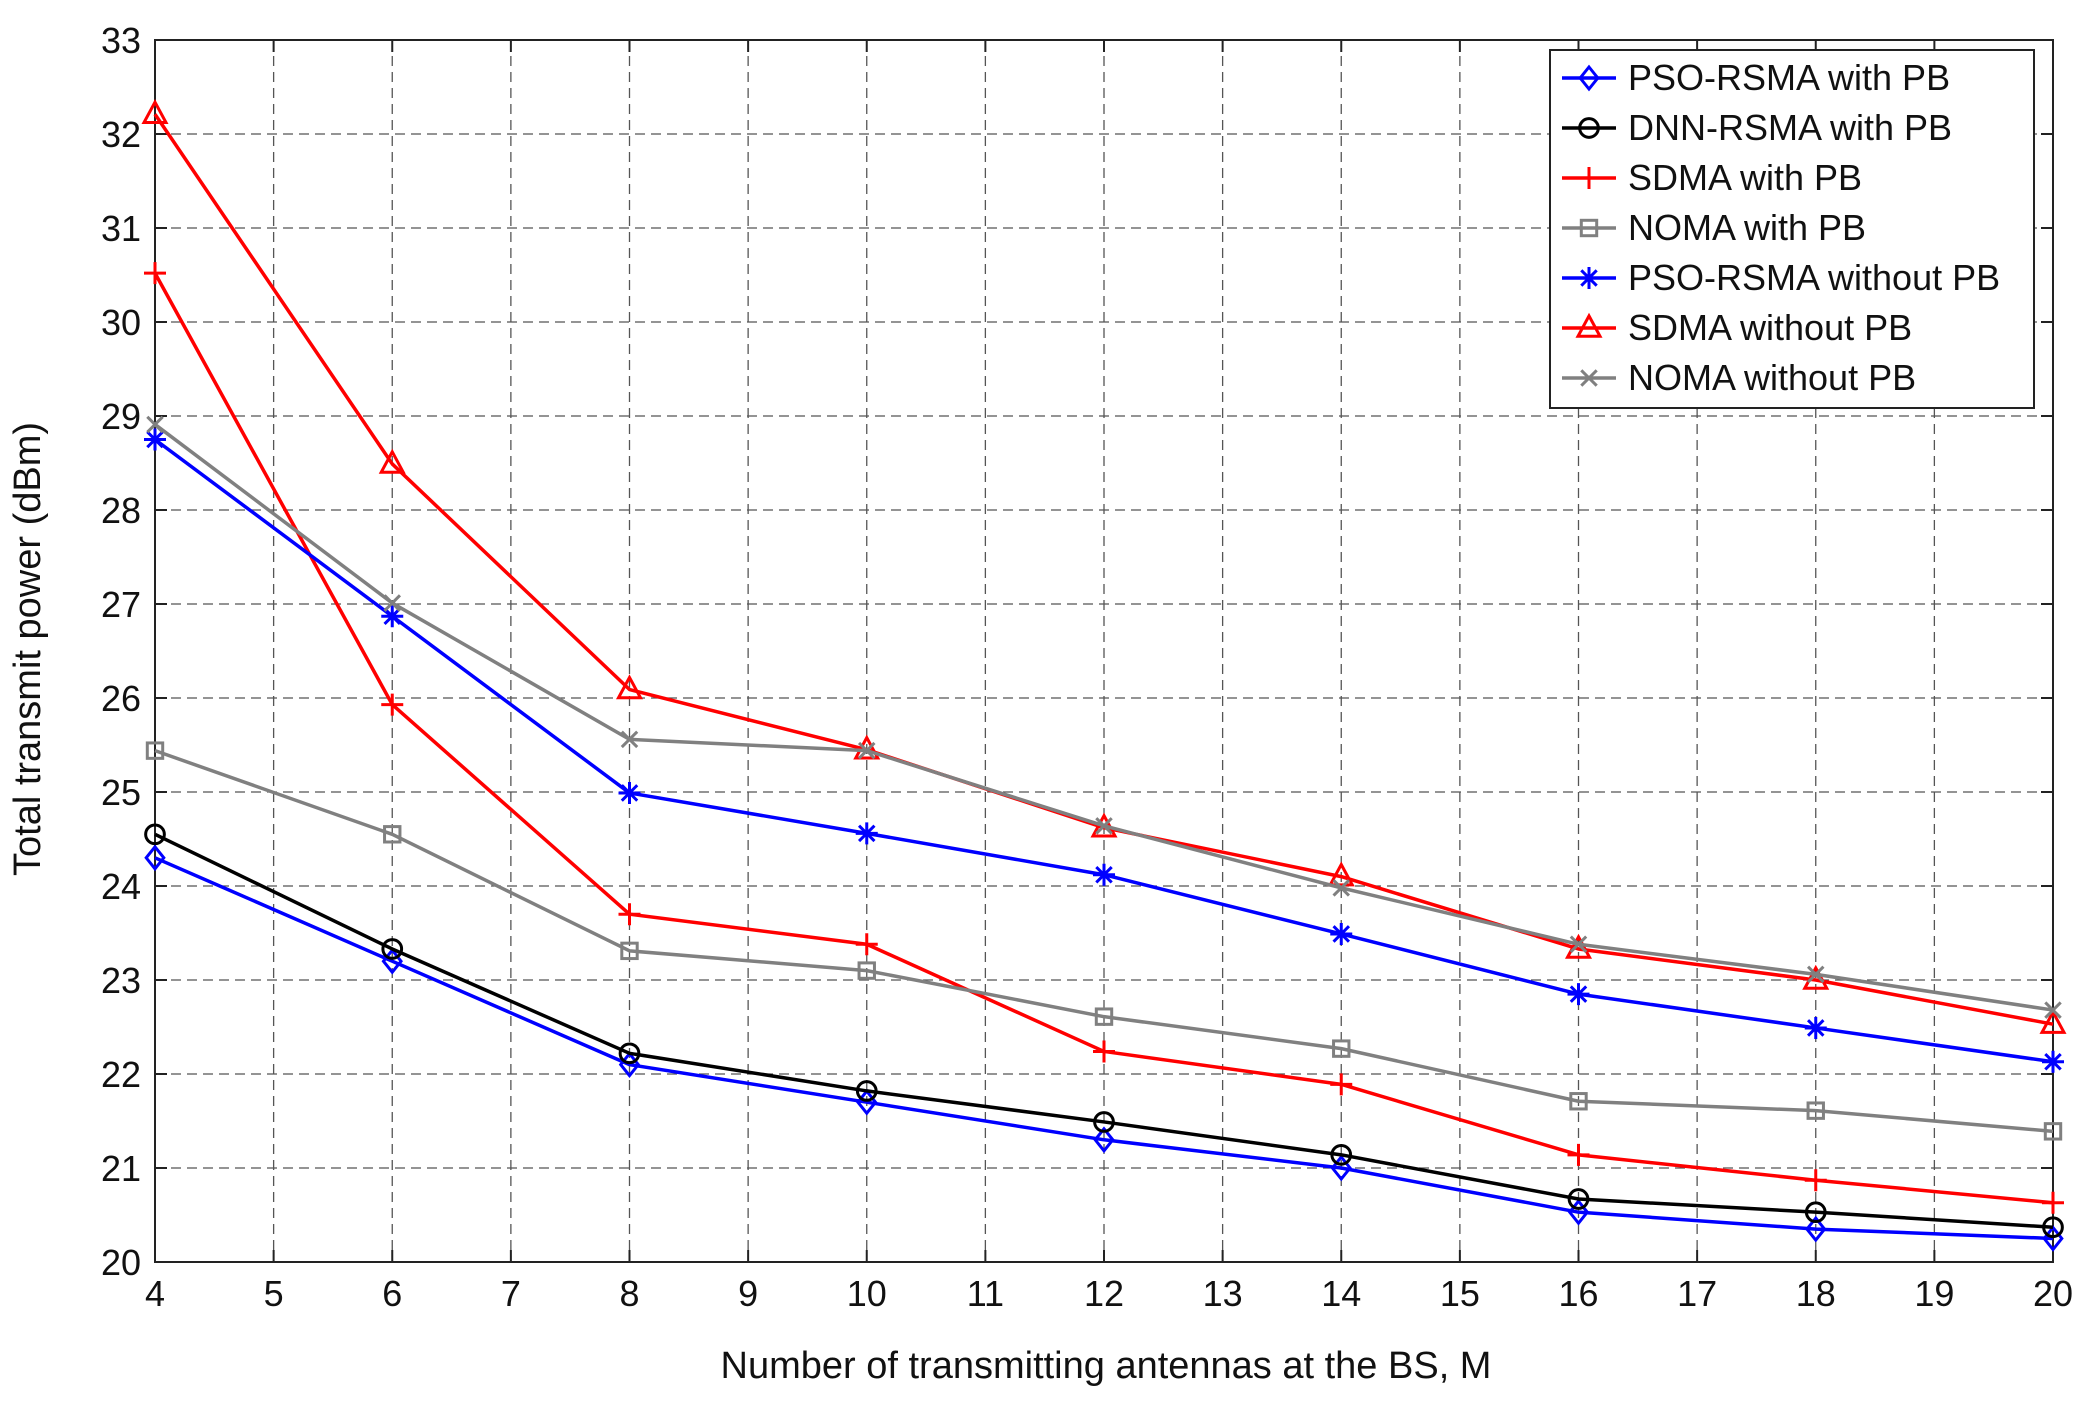  Describe the element at coordinates (1341, 1293) in the screenshot. I see `x-tick-label: 14` at that location.